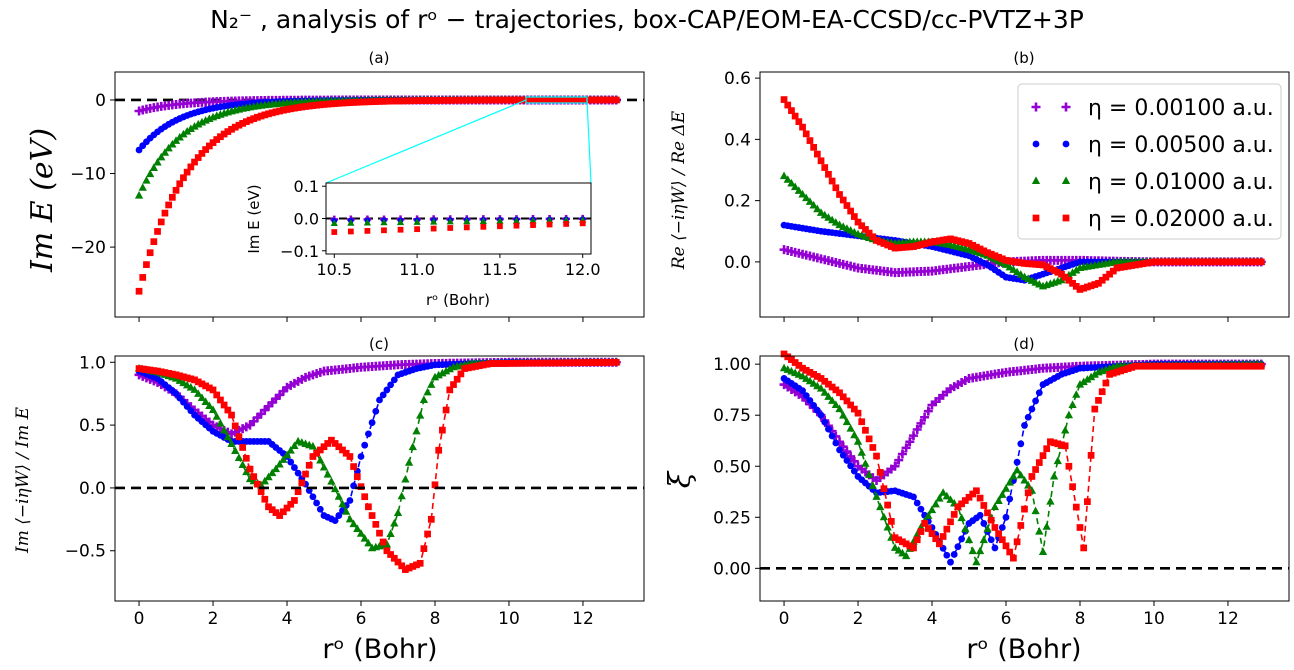  I want to click on x-tick-label: 8, so click(1080, 619).